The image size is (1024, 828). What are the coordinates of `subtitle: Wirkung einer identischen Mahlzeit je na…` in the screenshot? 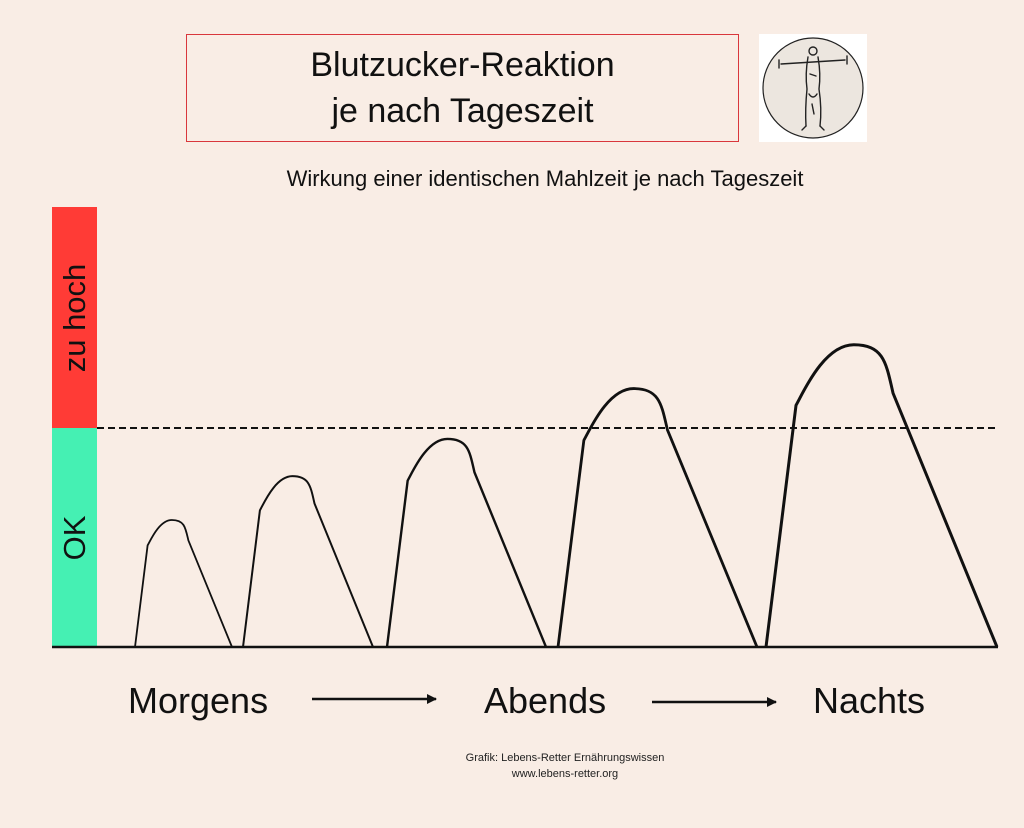 It's located at (545, 178).